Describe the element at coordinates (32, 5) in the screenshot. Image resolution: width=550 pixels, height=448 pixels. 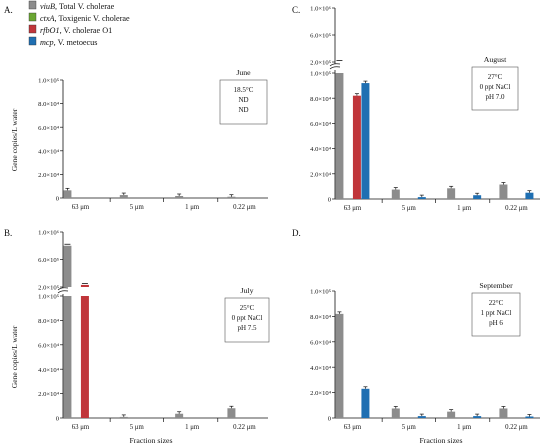
I see `legend-swatch-viuB` at that location.